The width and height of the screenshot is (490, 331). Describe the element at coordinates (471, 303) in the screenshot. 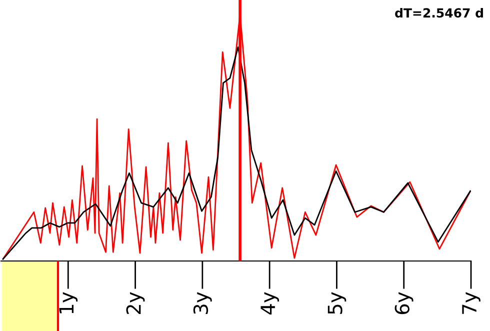

I see `x-tick-label: 7y` at that location.